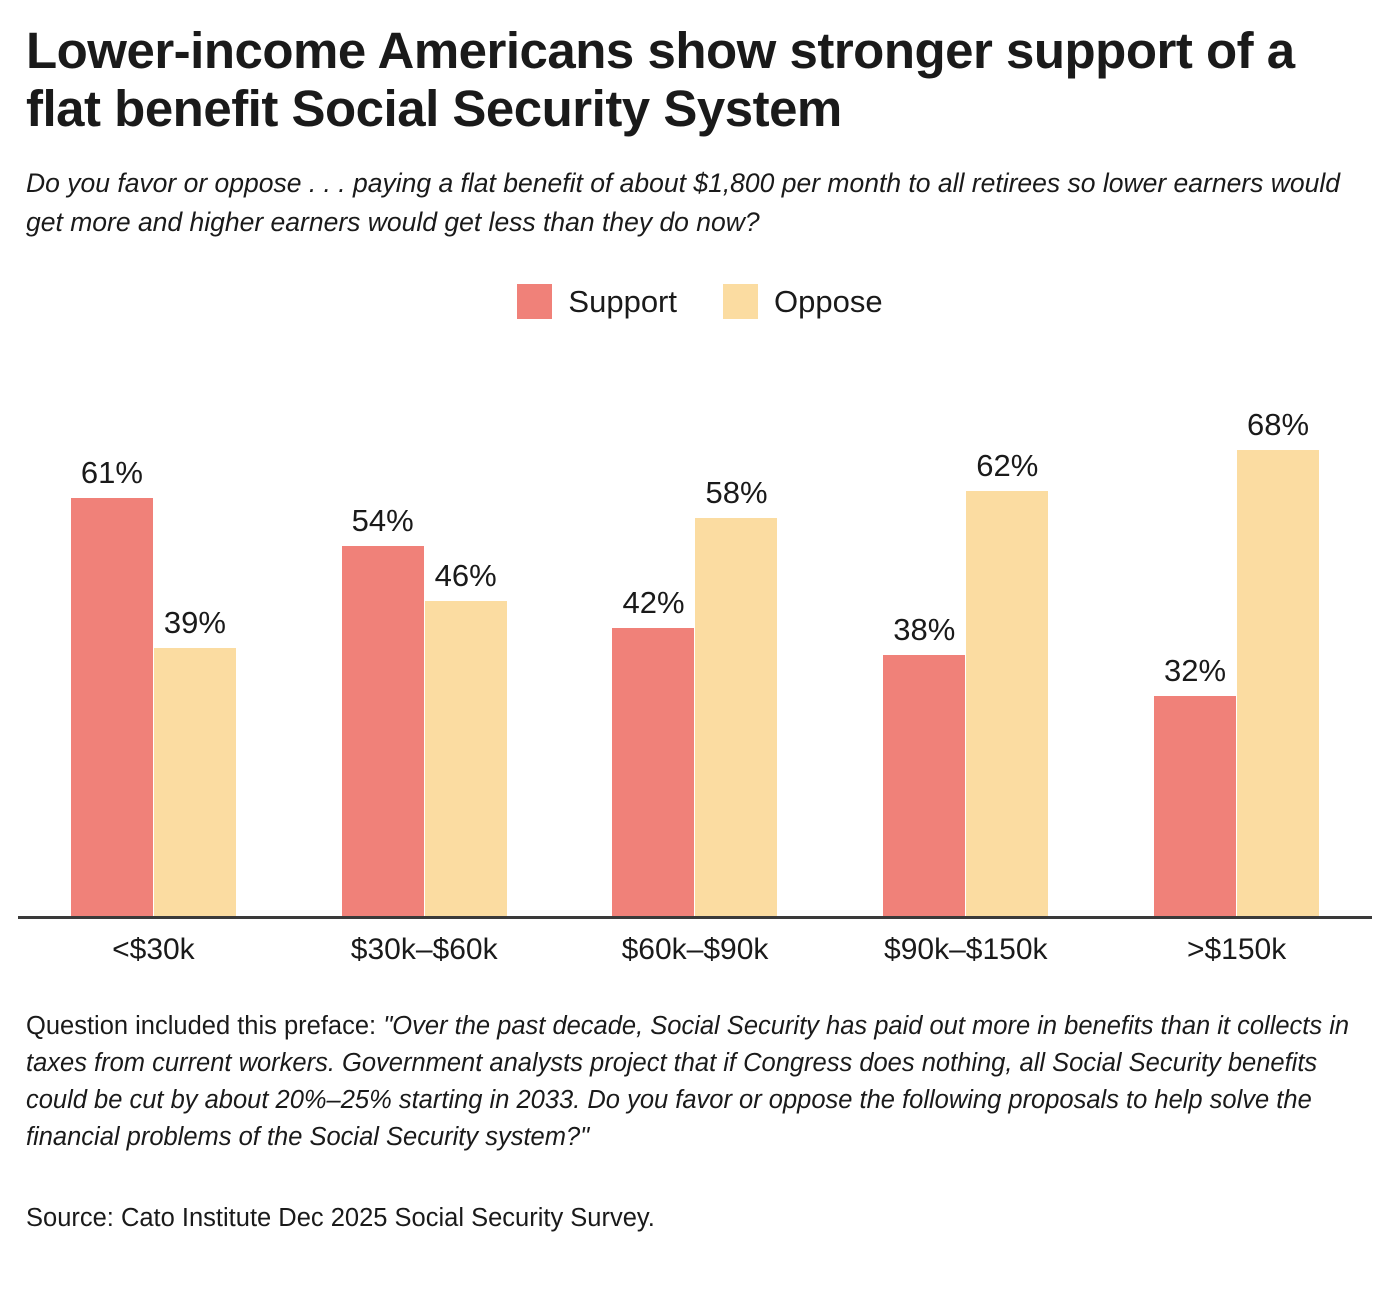  Describe the element at coordinates (201, 1025) in the screenshot. I see `footnote-lead: Question included this preface:` at that location.